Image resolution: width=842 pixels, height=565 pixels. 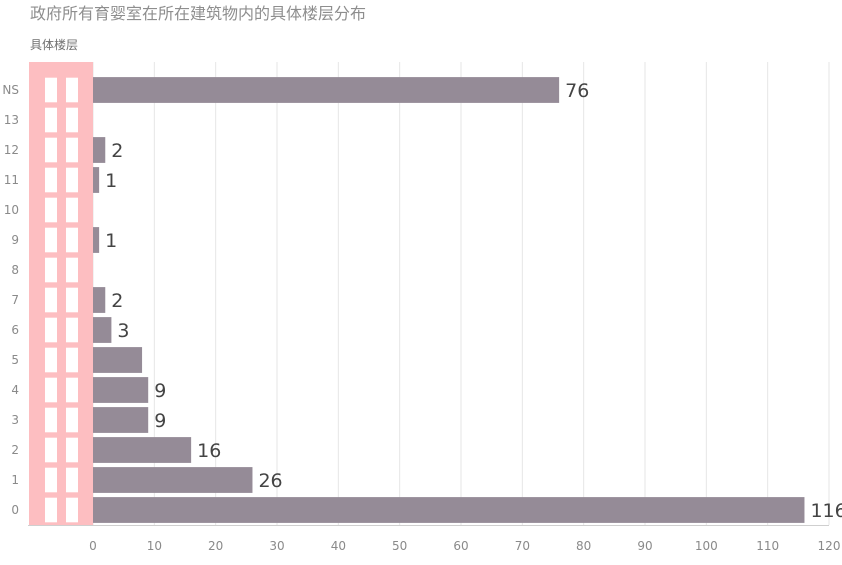 What do you see at coordinates (93, 546) in the screenshot?
I see `x-tick-label: 0` at bounding box center [93, 546].